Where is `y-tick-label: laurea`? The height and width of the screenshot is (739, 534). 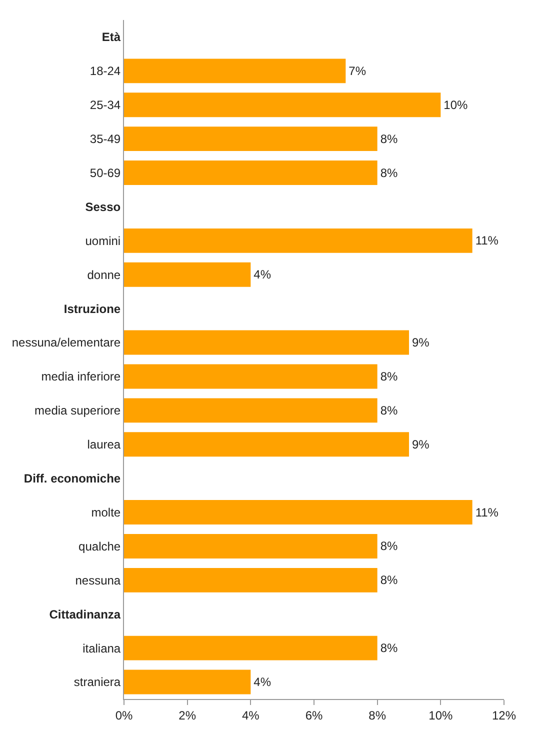 y-tick-label: laurea is located at coordinates (104, 445).